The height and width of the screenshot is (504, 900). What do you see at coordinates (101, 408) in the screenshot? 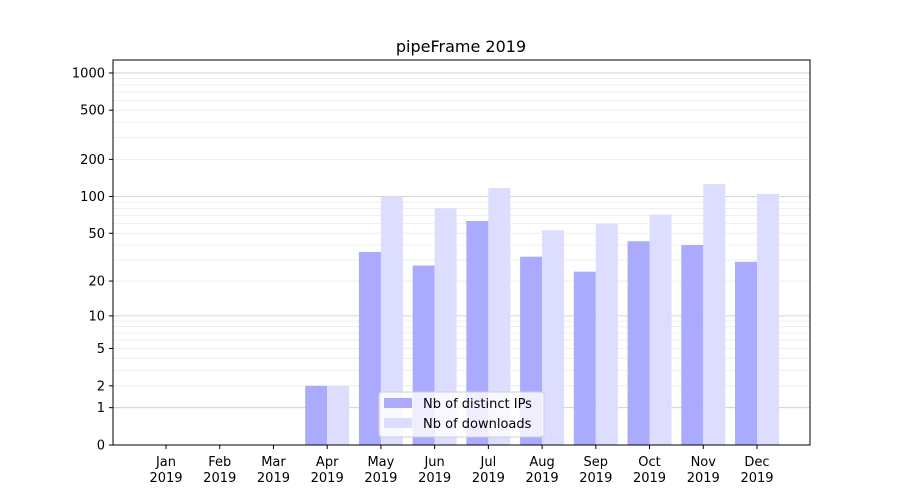
I see `y-tick-label: 1` at bounding box center [101, 408].